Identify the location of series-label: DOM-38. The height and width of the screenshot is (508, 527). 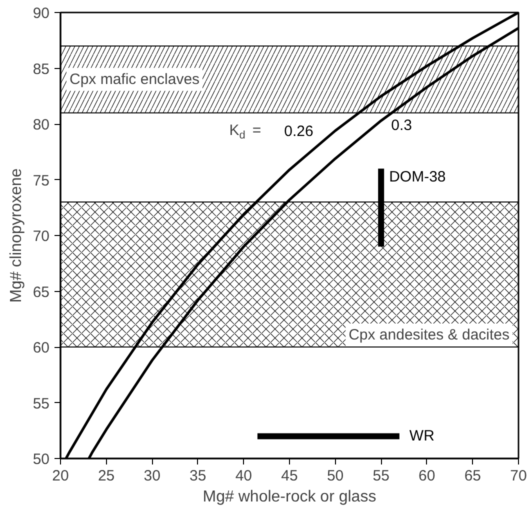
(417, 177).